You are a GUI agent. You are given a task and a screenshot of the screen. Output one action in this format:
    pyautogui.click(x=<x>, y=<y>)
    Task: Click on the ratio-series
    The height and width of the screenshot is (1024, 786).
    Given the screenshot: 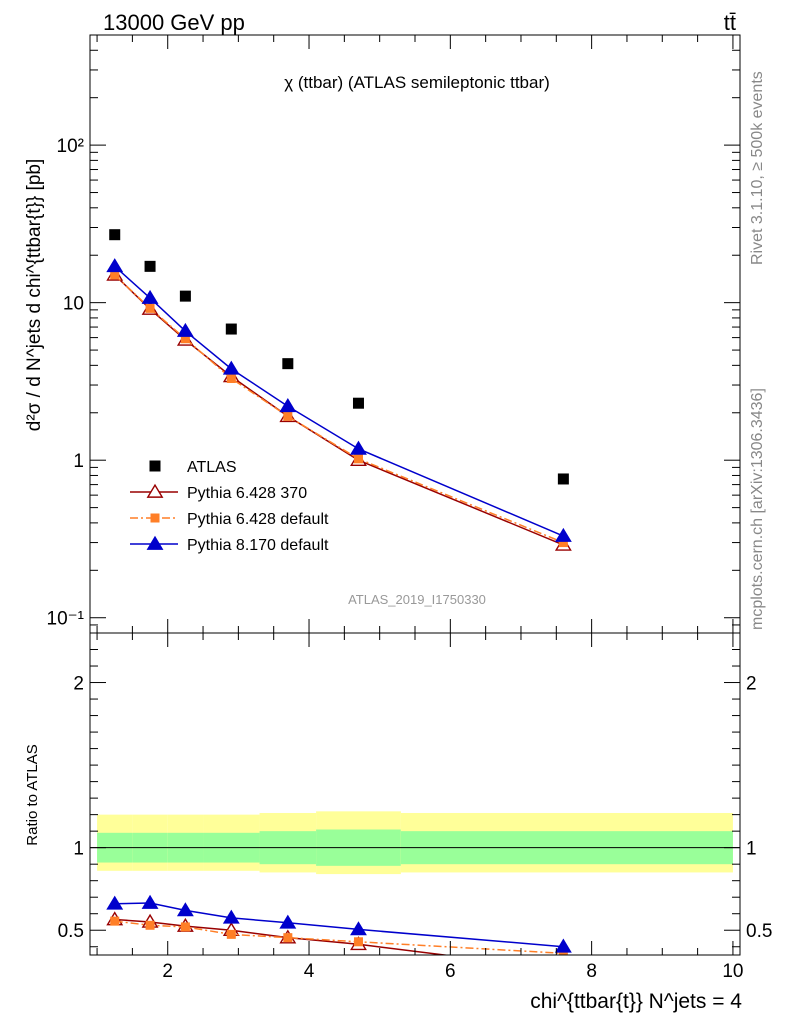 What is the action you would take?
    pyautogui.click(x=339, y=924)
    